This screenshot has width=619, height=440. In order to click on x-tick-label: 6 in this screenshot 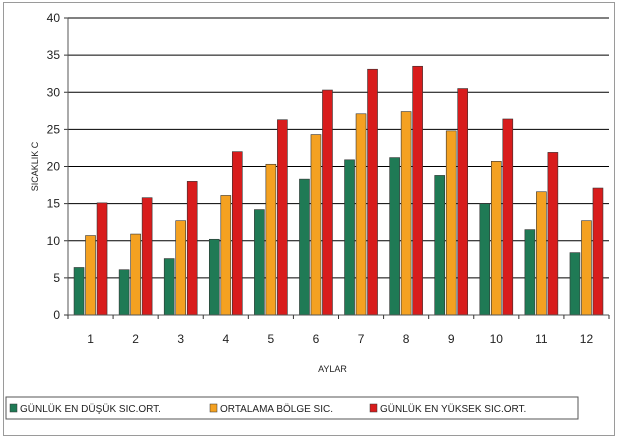, I will do `click(316, 339)`.